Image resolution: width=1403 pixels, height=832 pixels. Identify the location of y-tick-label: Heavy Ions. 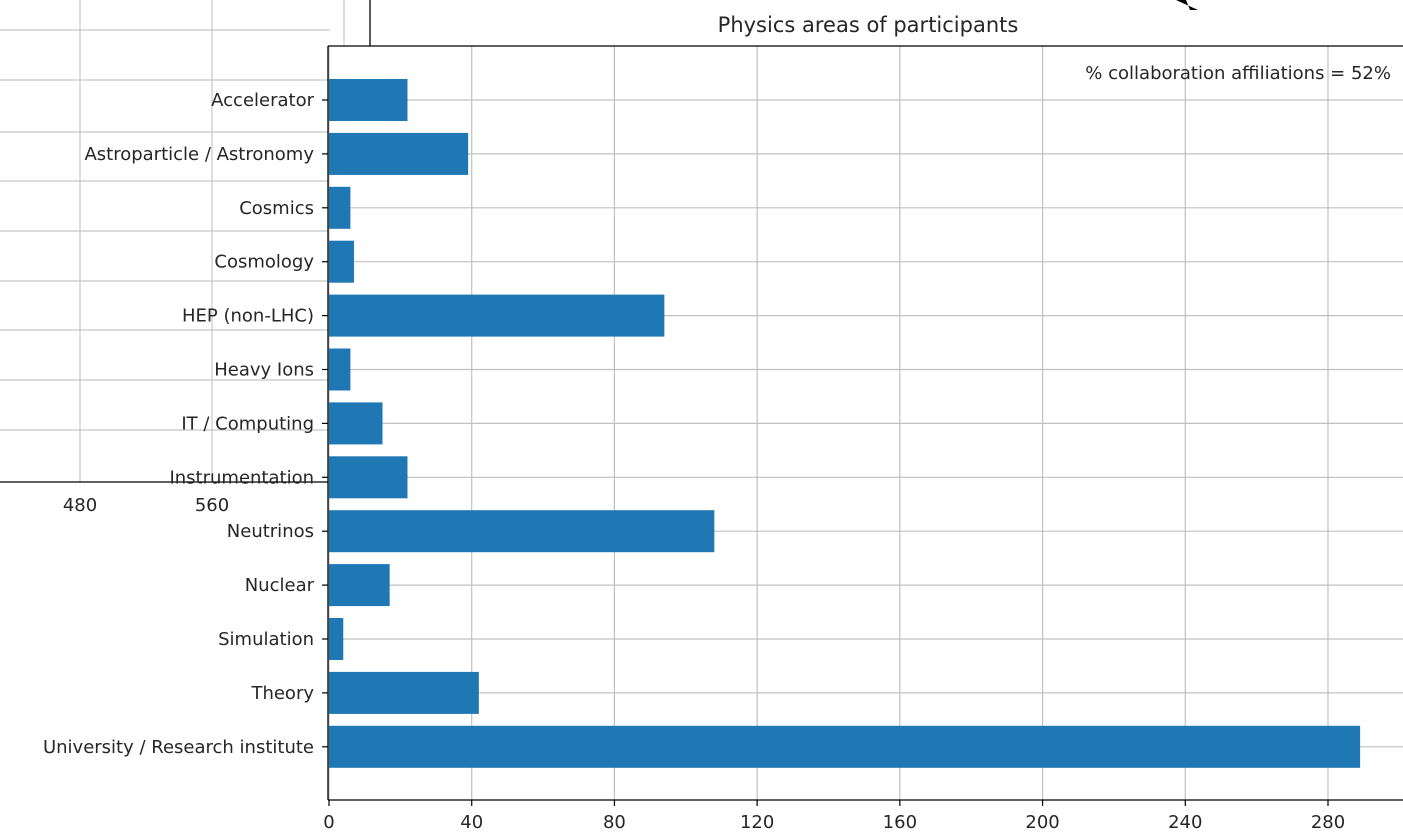
(264, 370).